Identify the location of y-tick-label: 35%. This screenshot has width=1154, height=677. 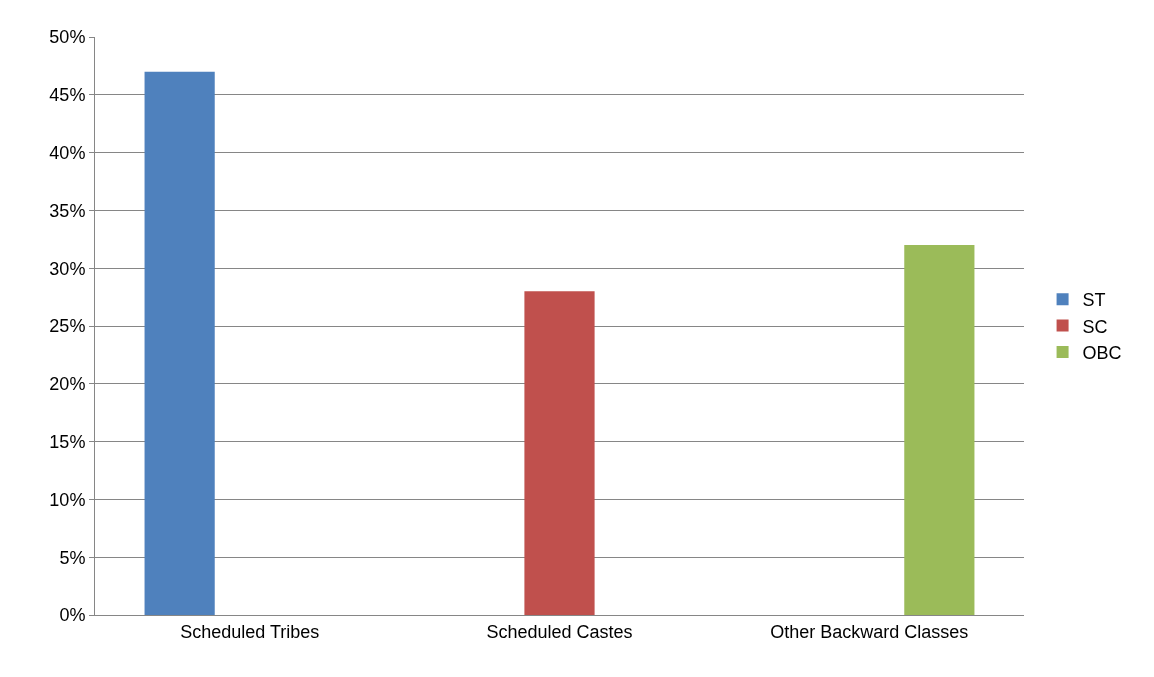
(67, 210).